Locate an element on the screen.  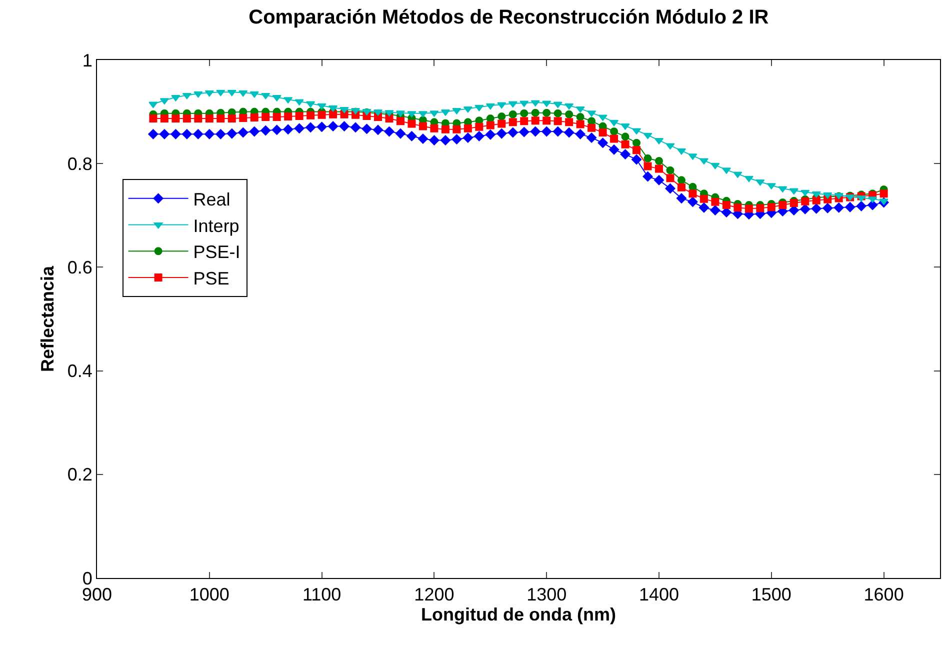
y-tick-label: 0.6 is located at coordinates (79, 268).